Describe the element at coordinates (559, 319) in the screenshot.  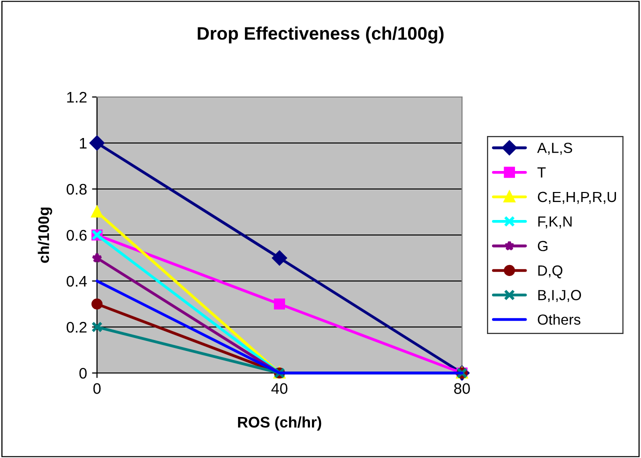
I see `legend-label: Others` at that location.